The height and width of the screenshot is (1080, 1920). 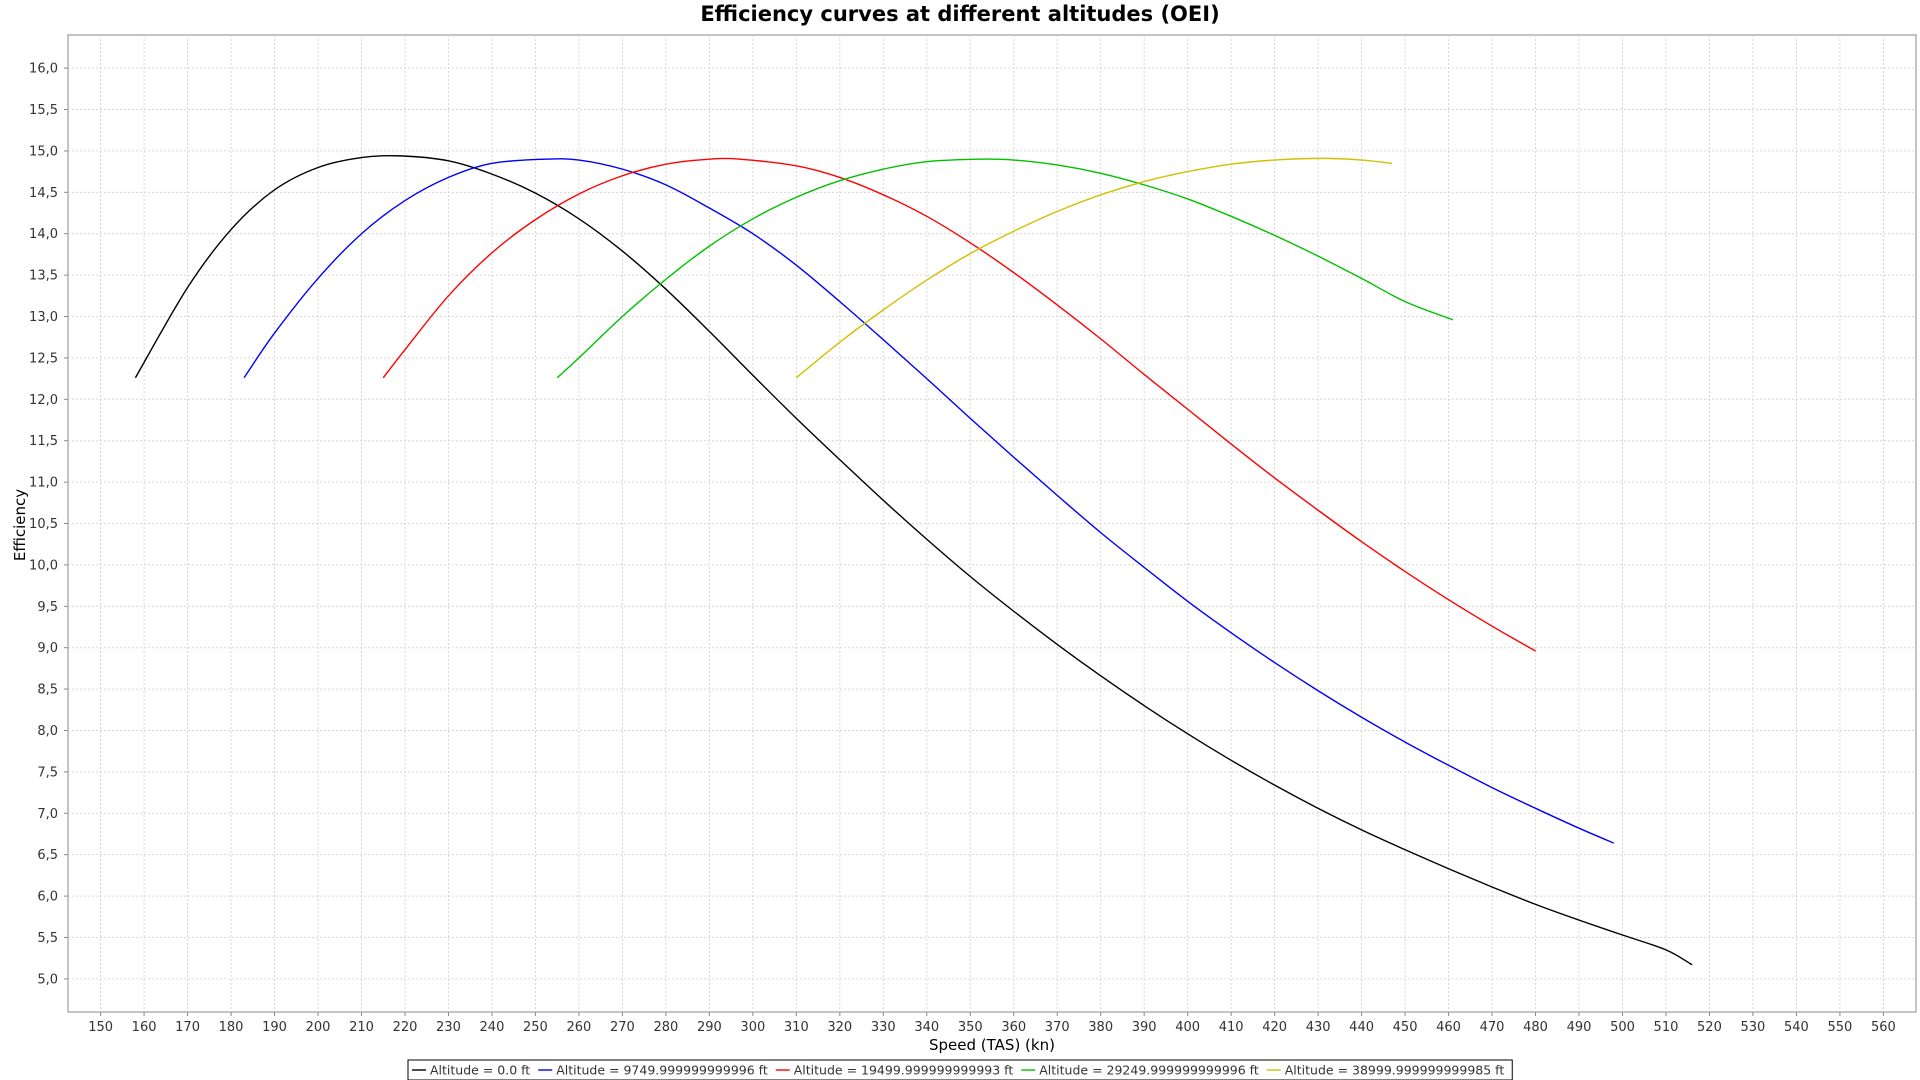 I want to click on x-tick-label: 280, so click(x=665, y=1027).